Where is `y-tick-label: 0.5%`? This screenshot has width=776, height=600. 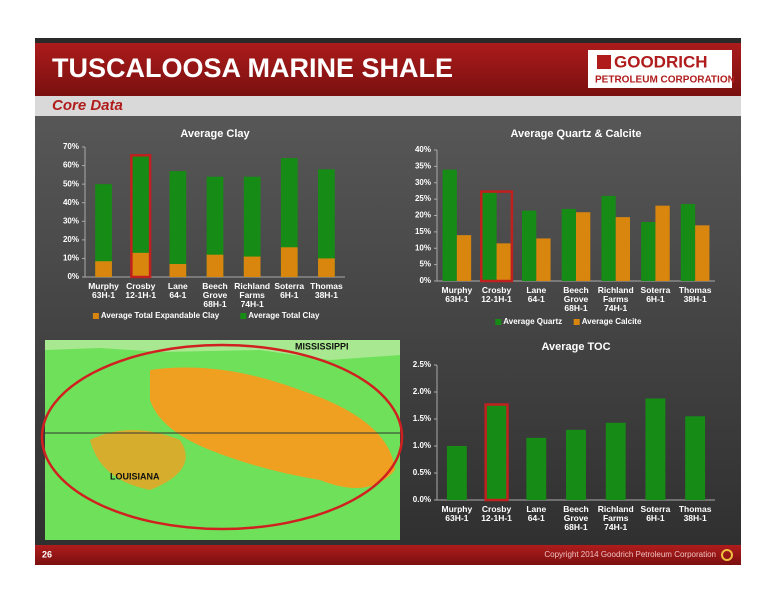
y-tick-label: 0.5% is located at coordinates (422, 472).